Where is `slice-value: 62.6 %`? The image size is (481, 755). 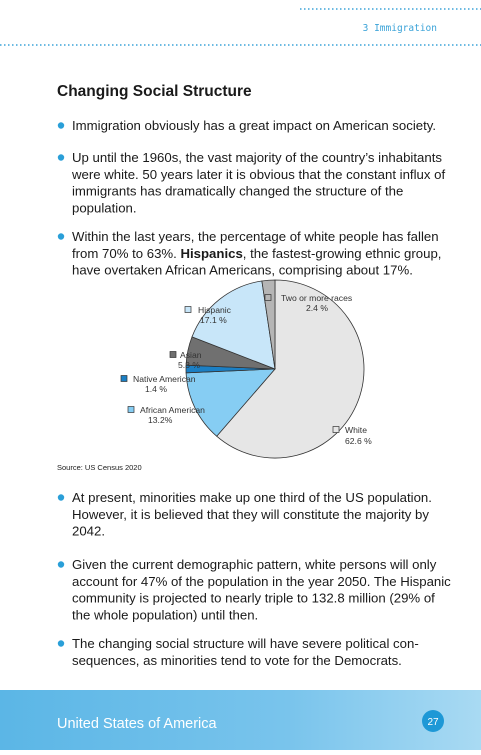
slice-value: 62.6 % is located at coordinates (358, 441).